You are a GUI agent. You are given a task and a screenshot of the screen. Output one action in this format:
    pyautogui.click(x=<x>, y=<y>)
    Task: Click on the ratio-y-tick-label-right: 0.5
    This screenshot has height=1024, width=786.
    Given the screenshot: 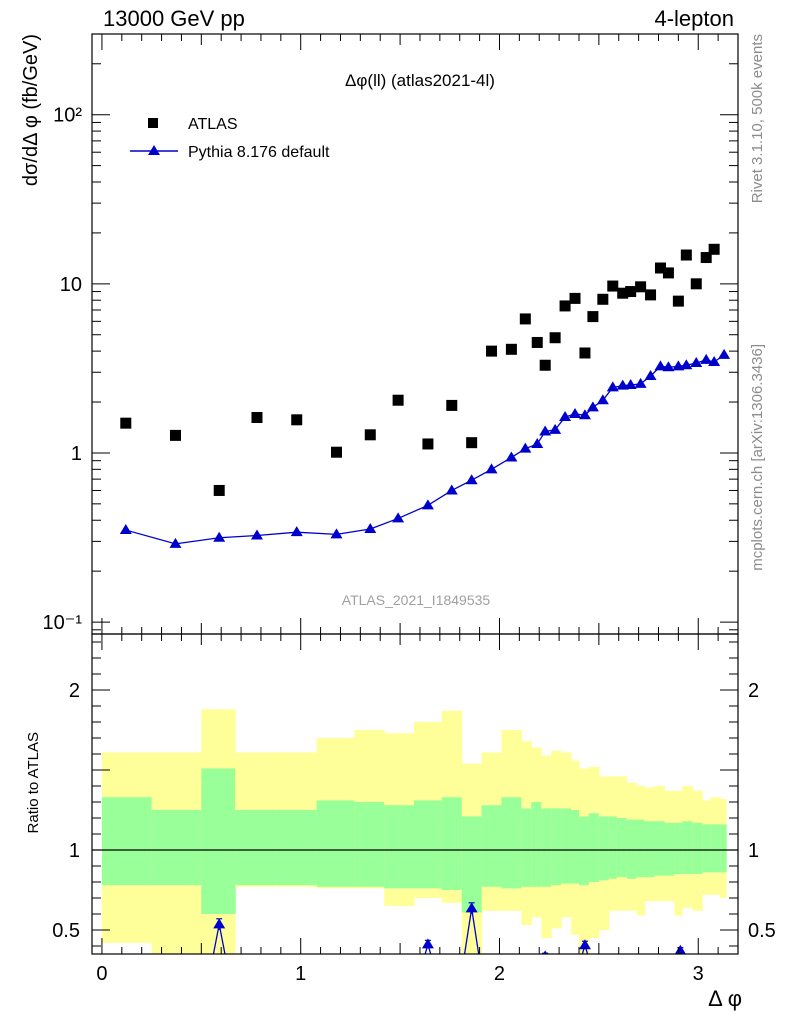 What is the action you would take?
    pyautogui.click(x=762, y=931)
    